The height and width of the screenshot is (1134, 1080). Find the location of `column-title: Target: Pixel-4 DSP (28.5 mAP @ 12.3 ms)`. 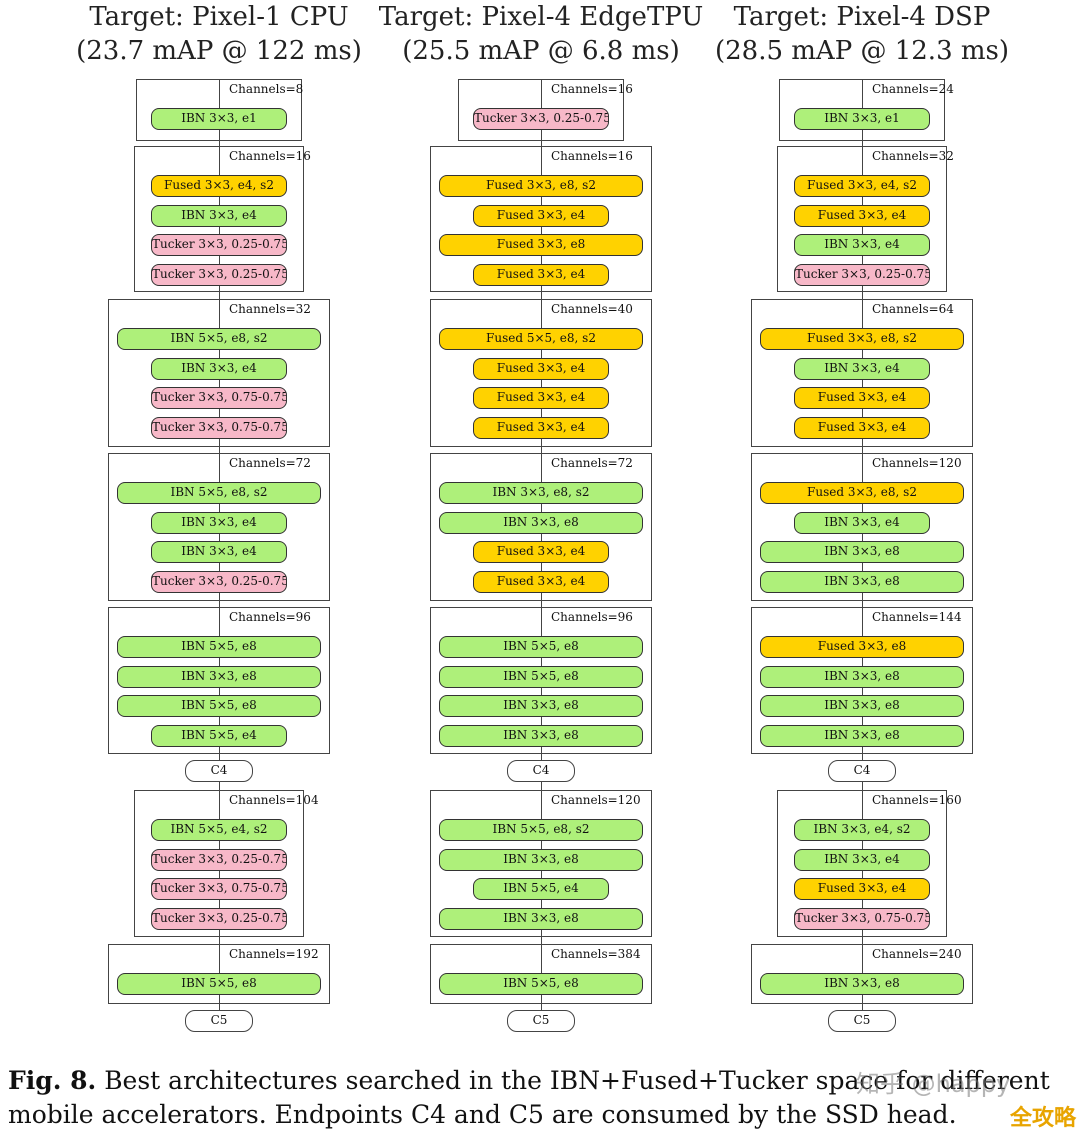

column-title: Target: Pixel-4 DSP (28.5 mAP @ 12.3 ms) is located at coordinates (862, 34).